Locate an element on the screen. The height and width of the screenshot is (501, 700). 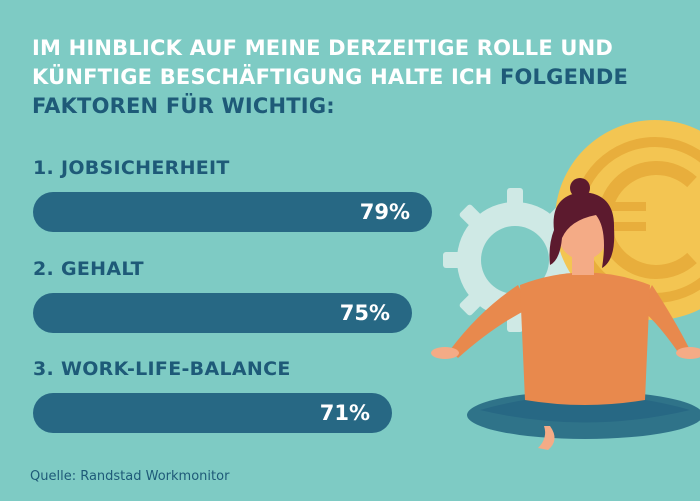
bar: 79% is located at coordinates (232, 212).